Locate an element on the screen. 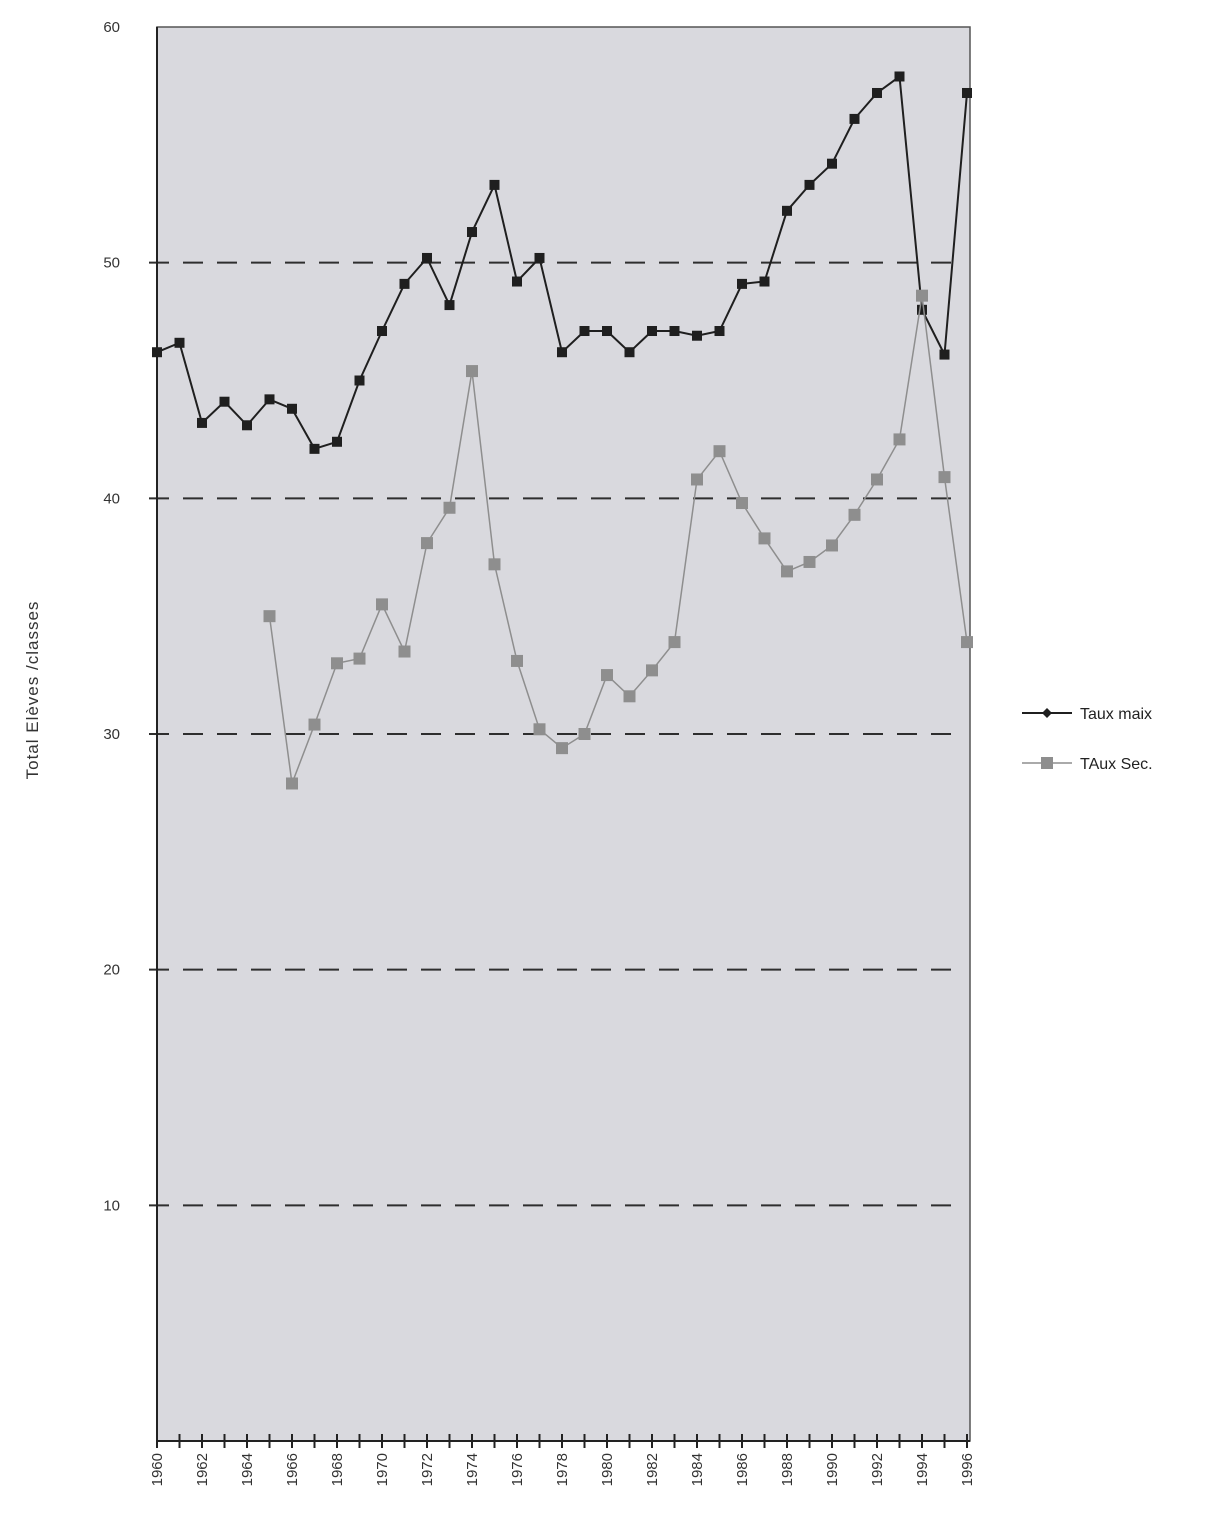 This screenshot has width=1209, height=1535. point-taux-sec-1994 is located at coordinates (922, 295).